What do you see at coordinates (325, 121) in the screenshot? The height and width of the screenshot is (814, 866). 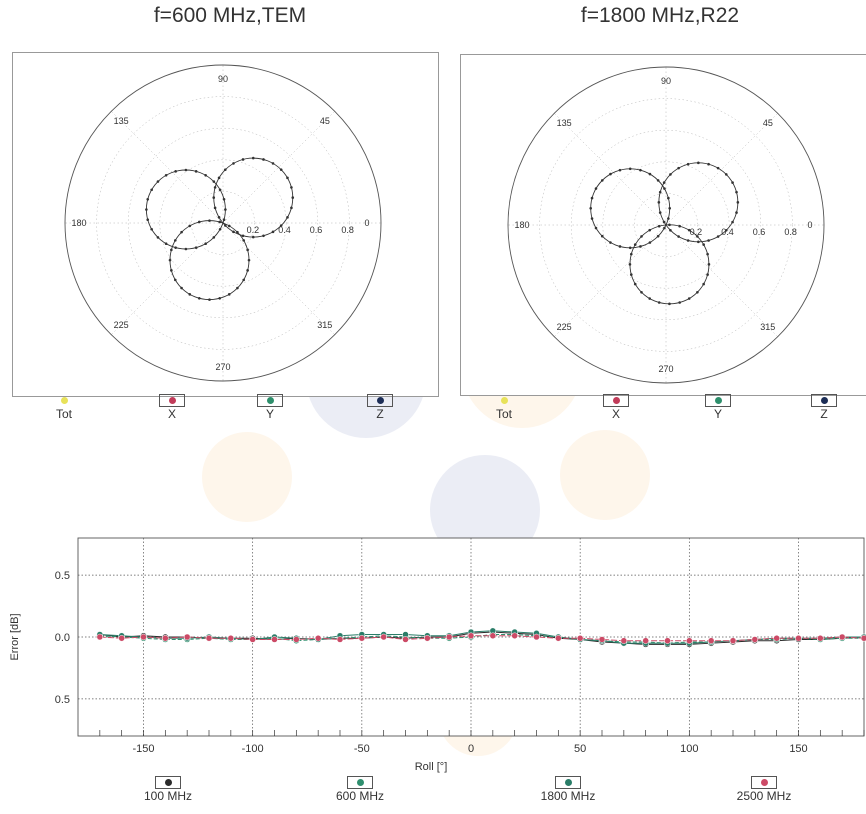 I see `polar-angle-tick-label: 45` at bounding box center [325, 121].